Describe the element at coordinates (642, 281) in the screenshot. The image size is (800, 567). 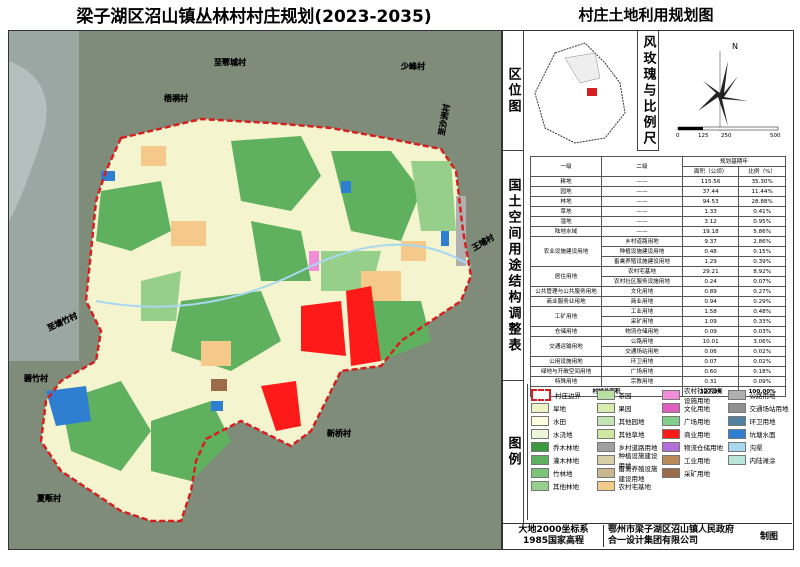
I see `second-level: 农村社区服务设施用地` at that location.